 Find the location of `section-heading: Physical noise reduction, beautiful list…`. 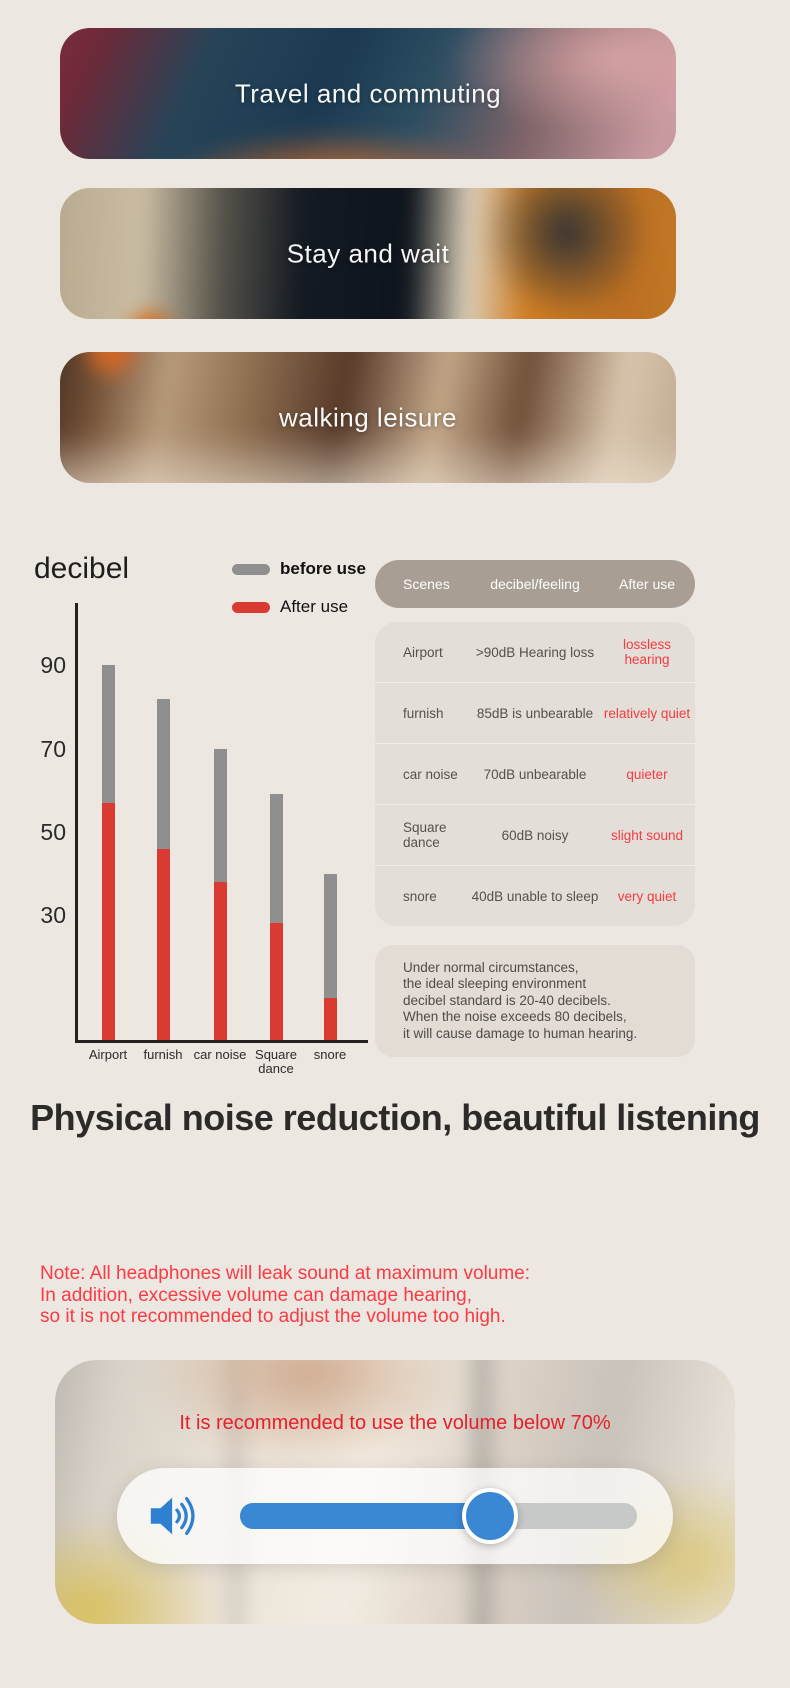

section-heading: Physical noise reduction, beautiful list… is located at coordinates (395, 1117).